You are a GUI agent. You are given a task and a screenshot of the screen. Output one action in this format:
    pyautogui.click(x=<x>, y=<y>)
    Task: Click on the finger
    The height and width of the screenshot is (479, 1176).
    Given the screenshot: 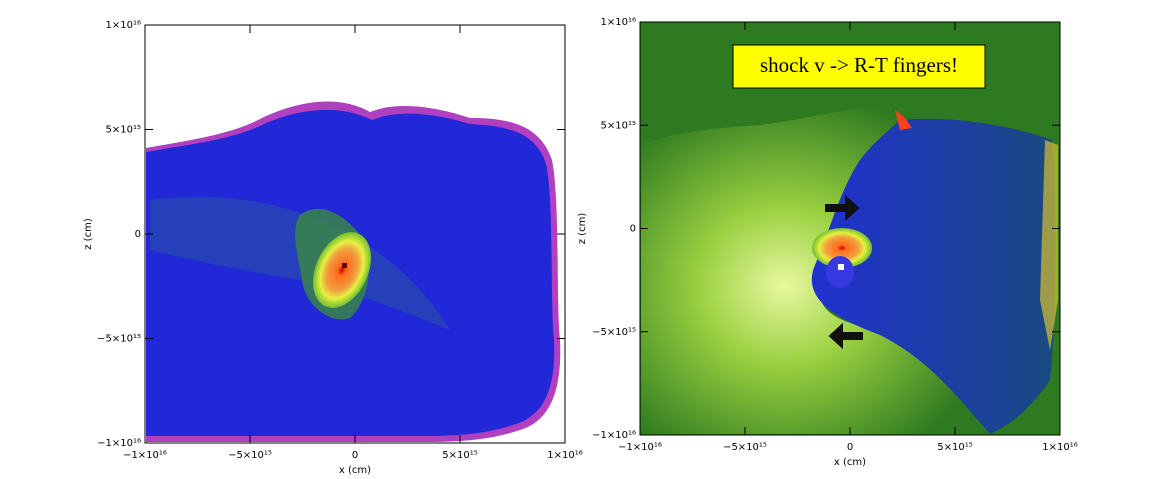 What is the action you would take?
    pyautogui.click(x=903, y=120)
    